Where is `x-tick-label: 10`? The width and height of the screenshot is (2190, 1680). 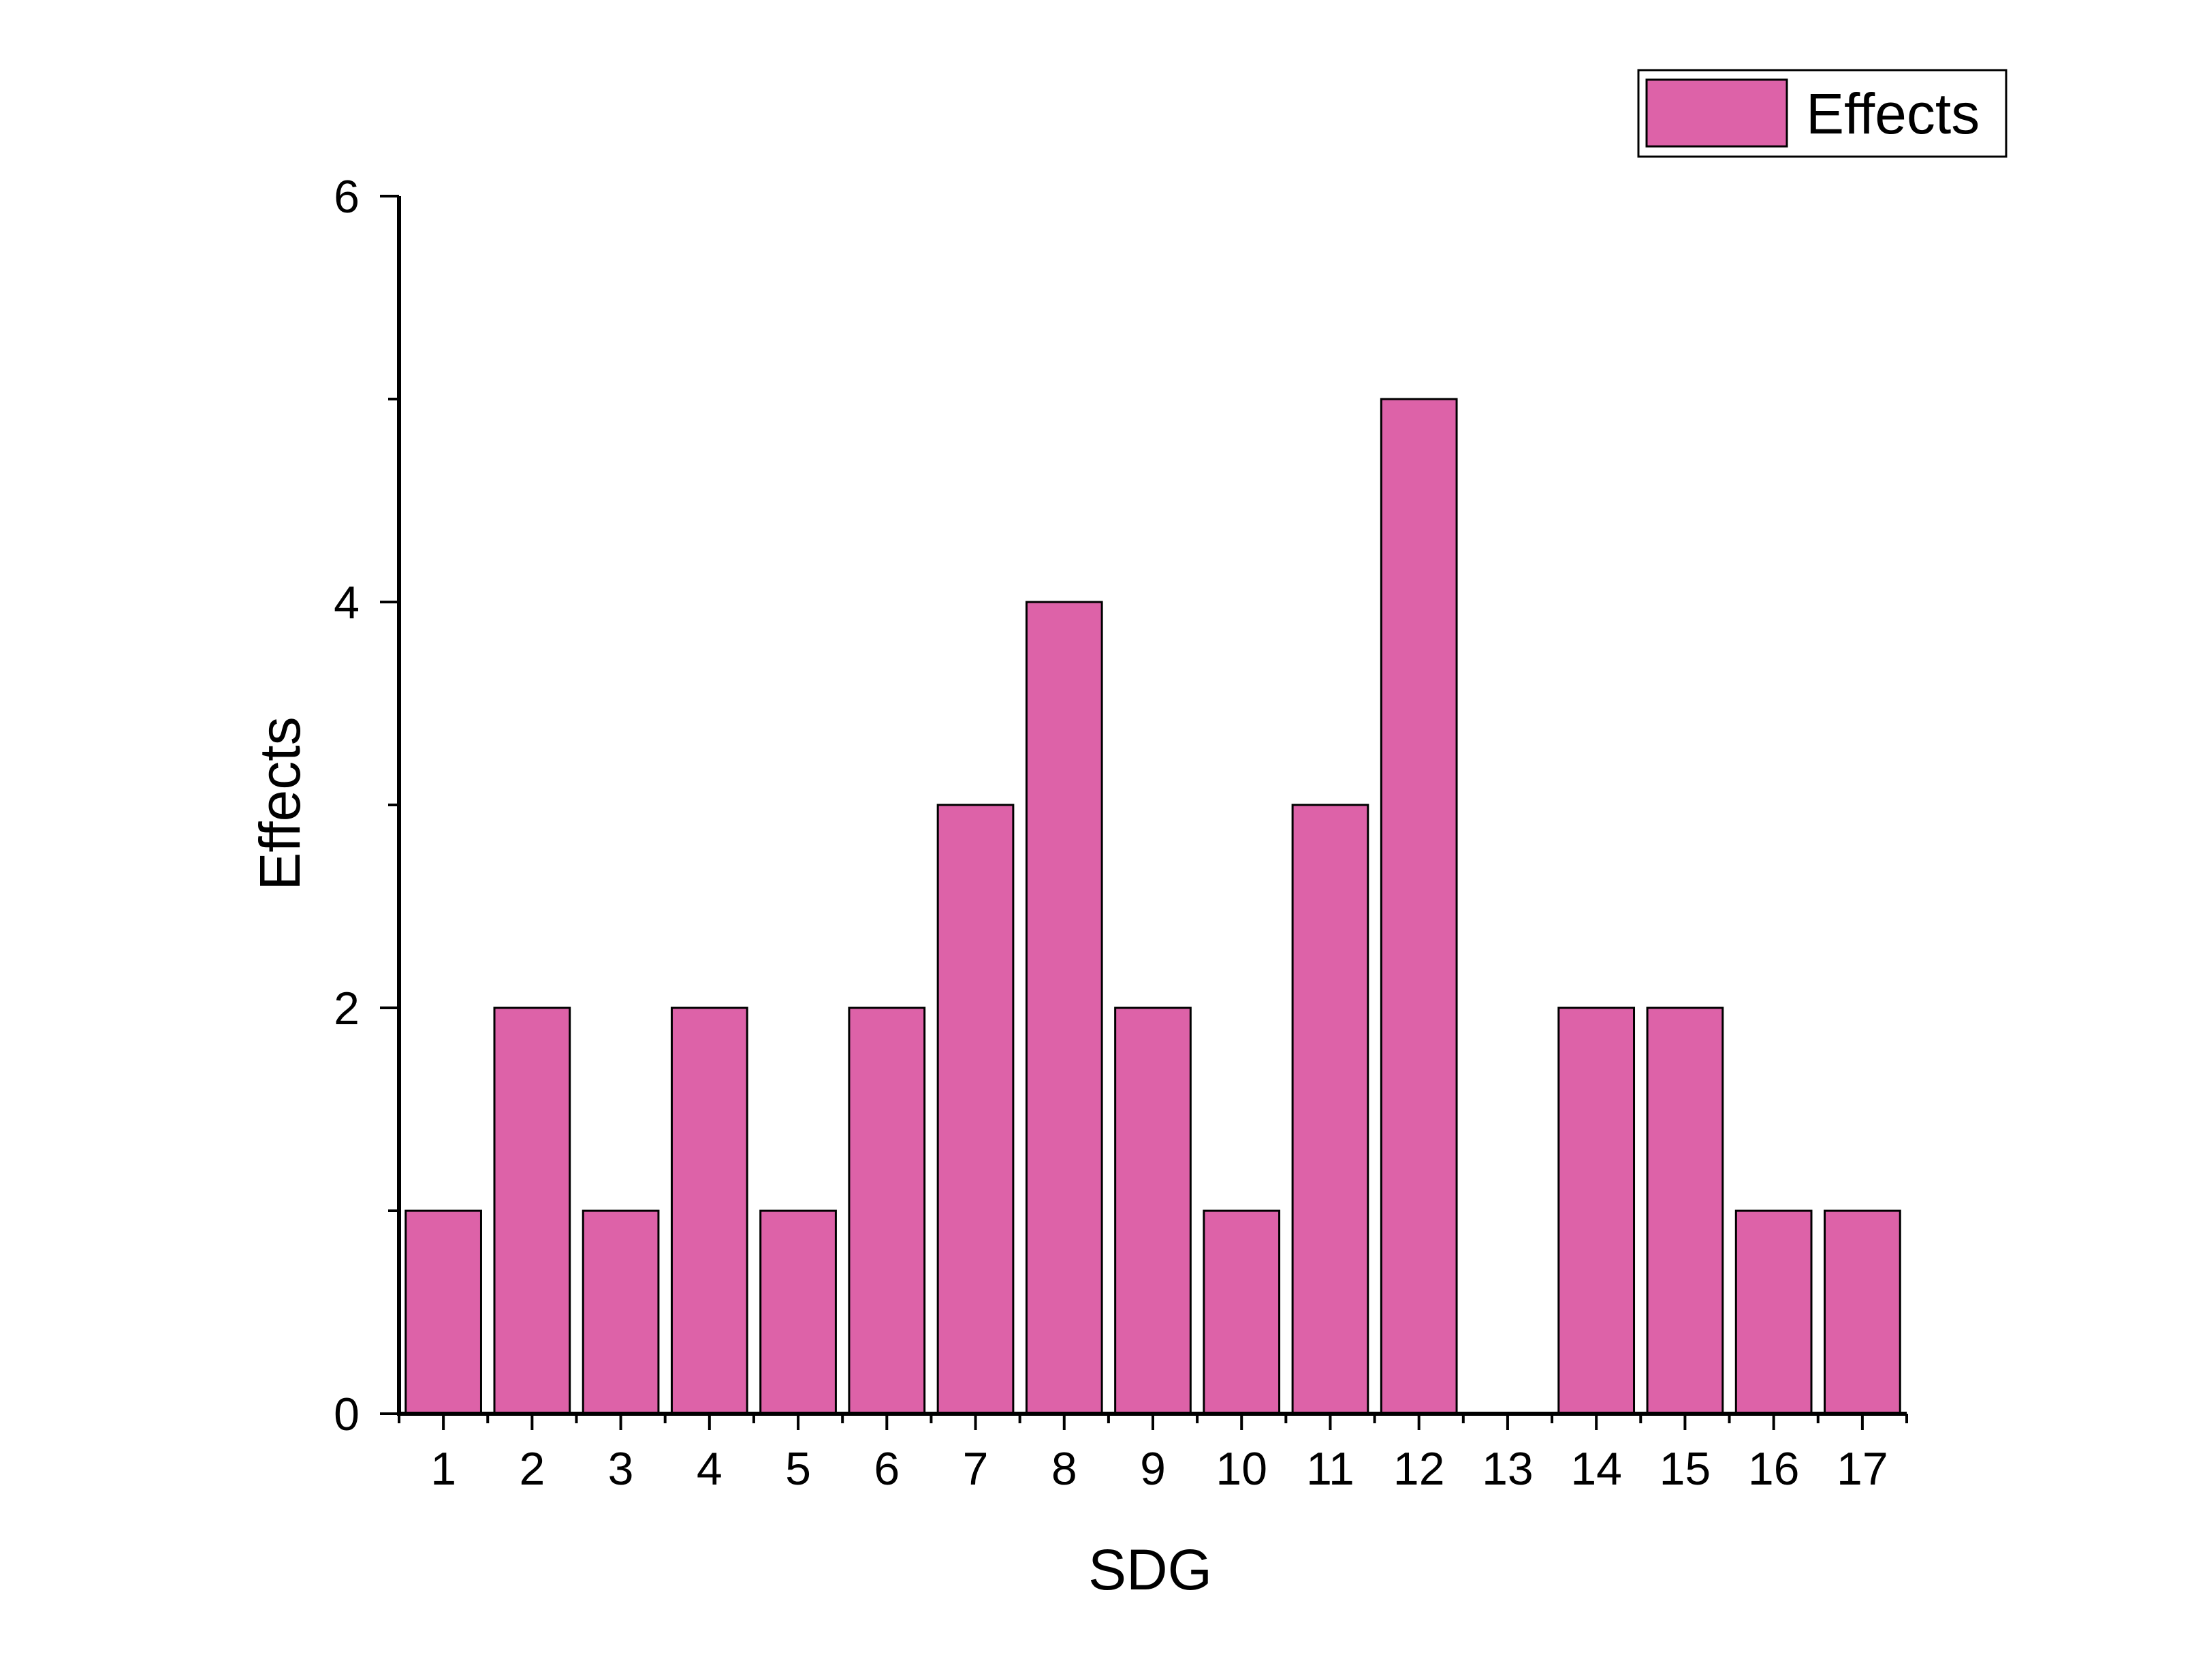 x-tick-label: 10 is located at coordinates (1241, 1469).